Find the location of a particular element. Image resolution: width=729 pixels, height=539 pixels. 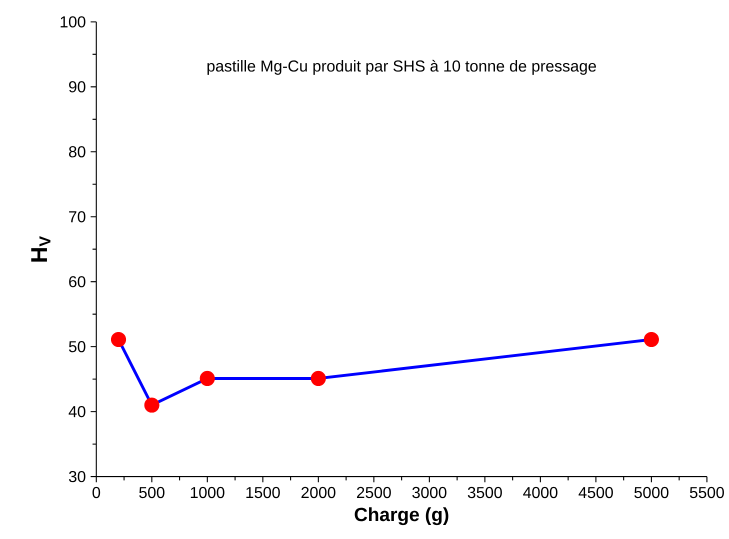

x-axis-title: Charge (g) is located at coordinates (401, 516).